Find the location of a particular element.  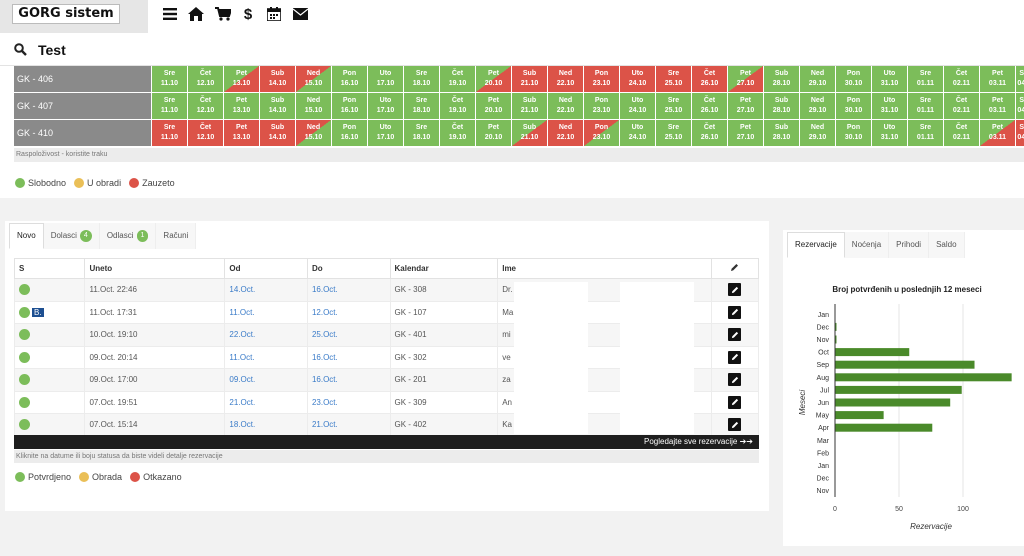

day-cell: Sre 18.10 is located at coordinates (421, 106).